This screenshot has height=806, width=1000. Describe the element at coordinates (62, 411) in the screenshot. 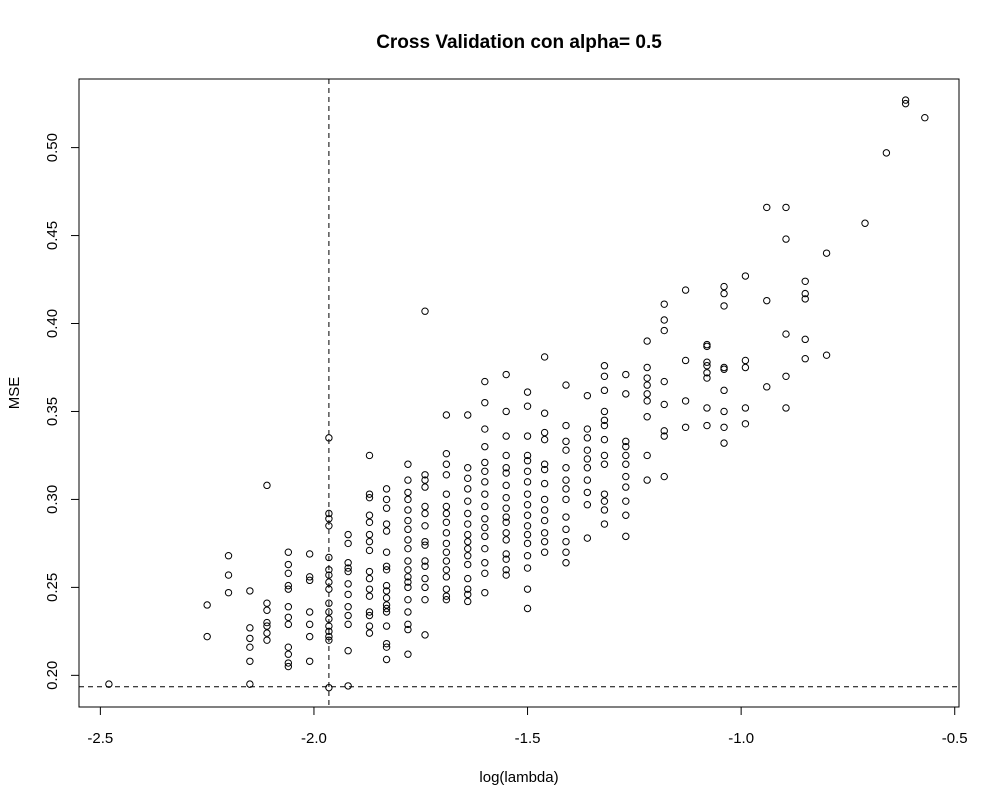

I see `y-axis: 0.20 0.25 0.30 0.35 0.40 0.45 0.50` at that location.